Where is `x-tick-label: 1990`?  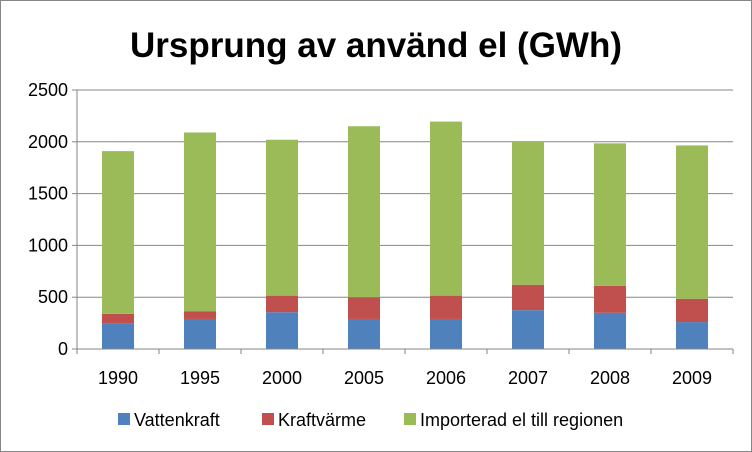
x-tick-label: 1990 is located at coordinates (118, 378).